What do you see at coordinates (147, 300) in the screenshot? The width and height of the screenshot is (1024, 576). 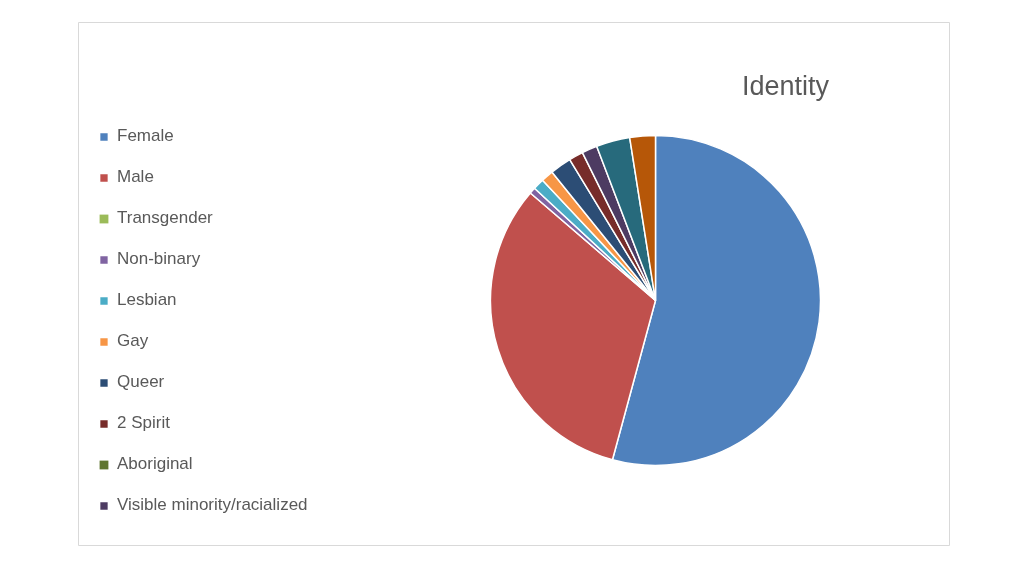 I see `legend-label: Lesbian` at bounding box center [147, 300].